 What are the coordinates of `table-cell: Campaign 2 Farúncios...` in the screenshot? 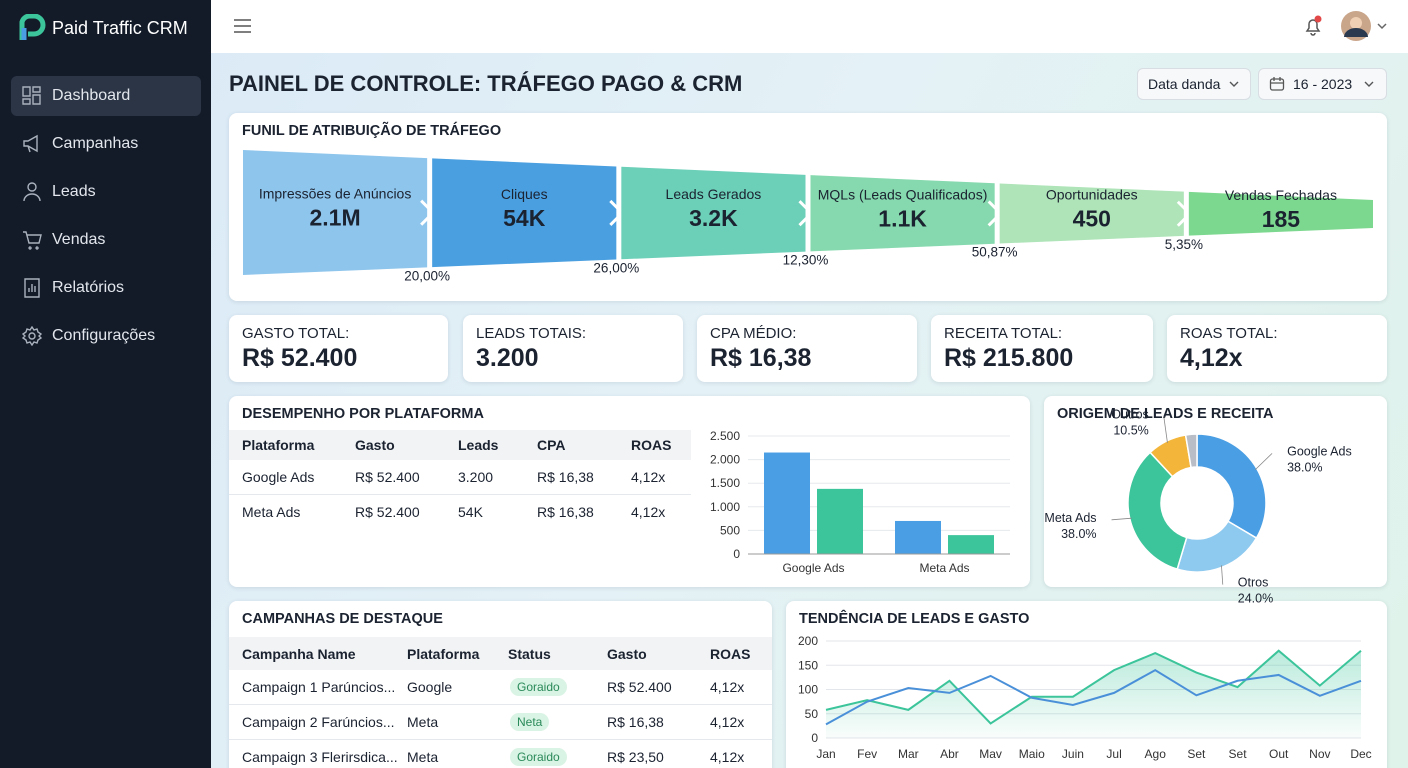 It's located at (318, 722).